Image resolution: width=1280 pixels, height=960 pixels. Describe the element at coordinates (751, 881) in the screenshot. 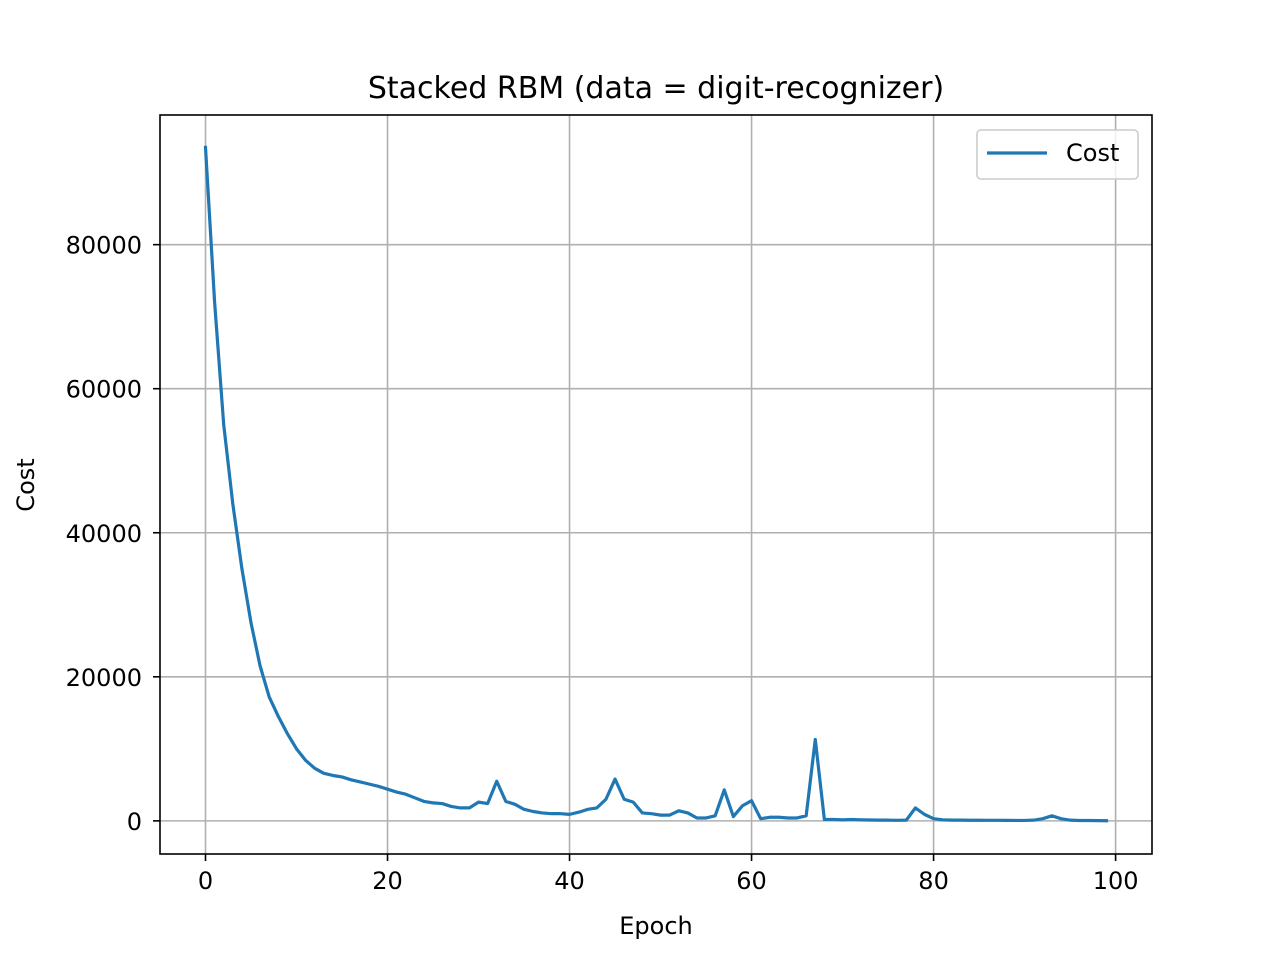

I see `x-tick-label: 60` at that location.